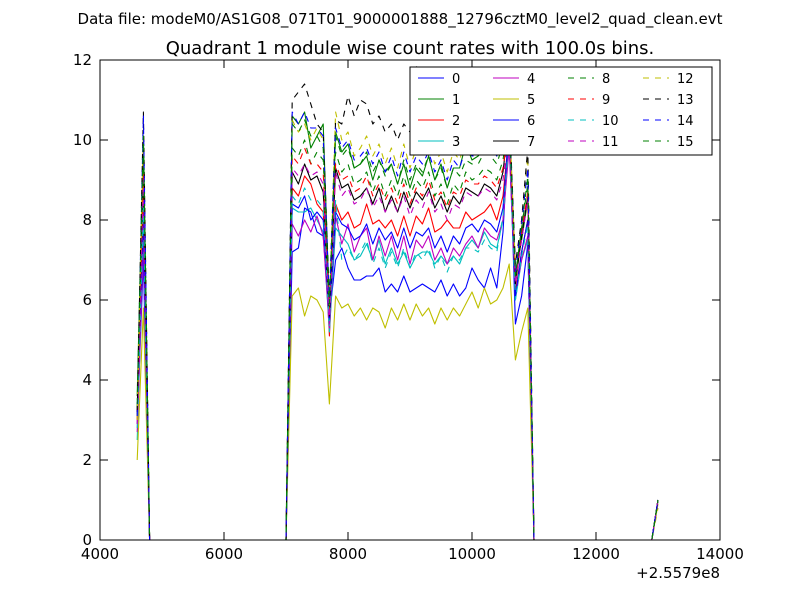 This screenshot has height=600, width=800. Describe the element at coordinates (531, 79) in the screenshot. I see `legend-label-4: 4` at that location.